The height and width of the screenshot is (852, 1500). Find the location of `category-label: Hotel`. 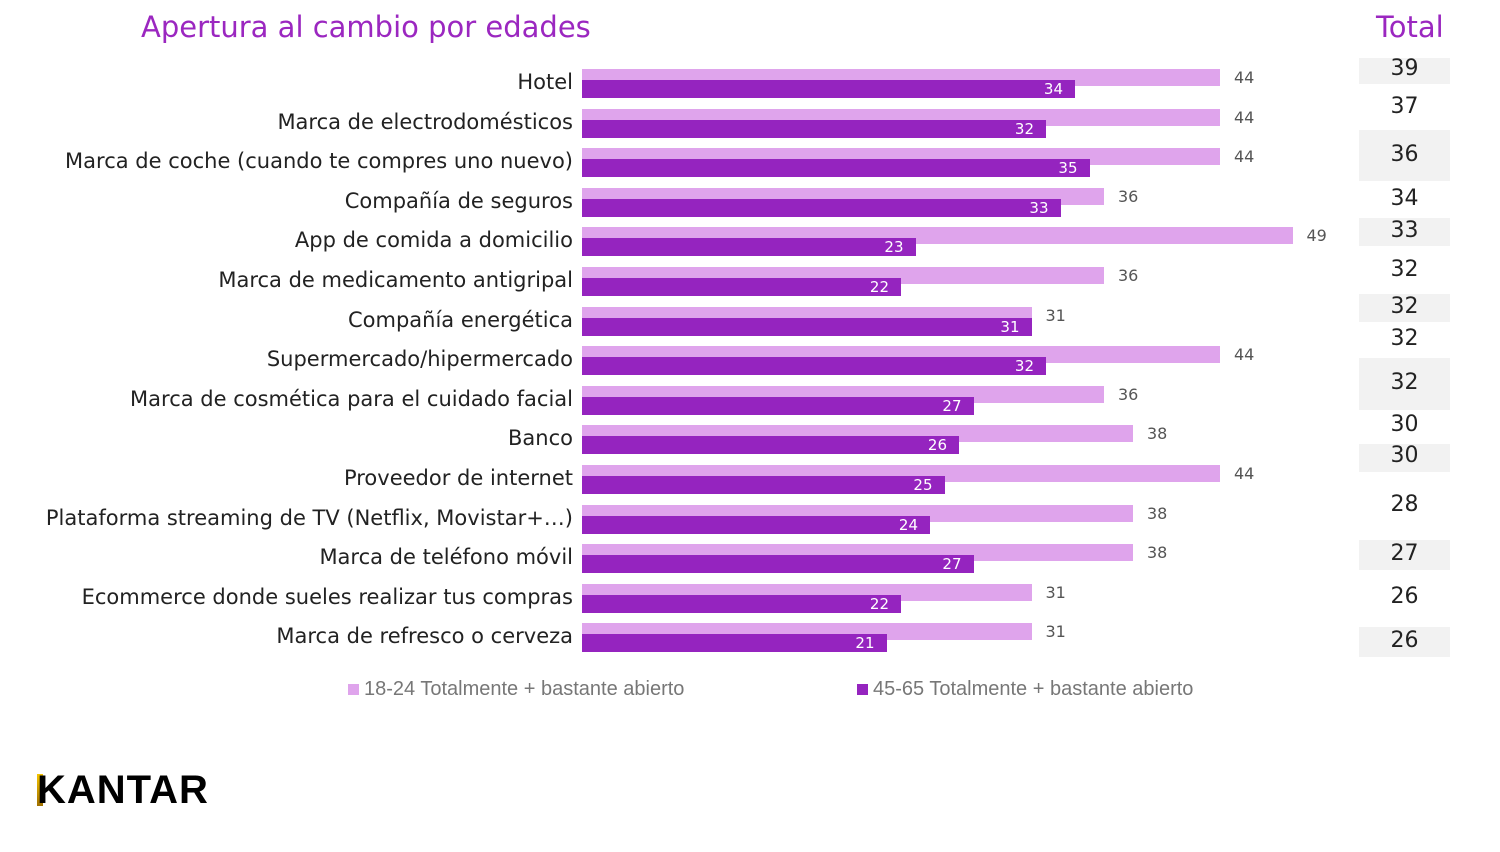

category-label: Hotel is located at coordinates (545, 82).